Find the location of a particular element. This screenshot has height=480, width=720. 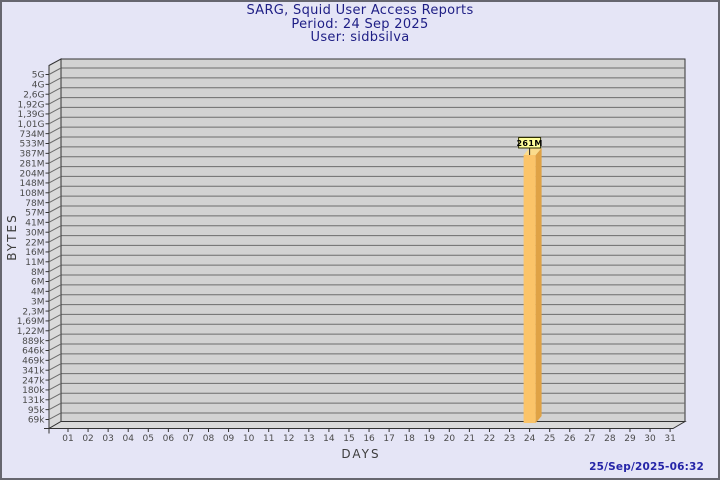

y-tick-label: 148M is located at coordinates (32, 184).